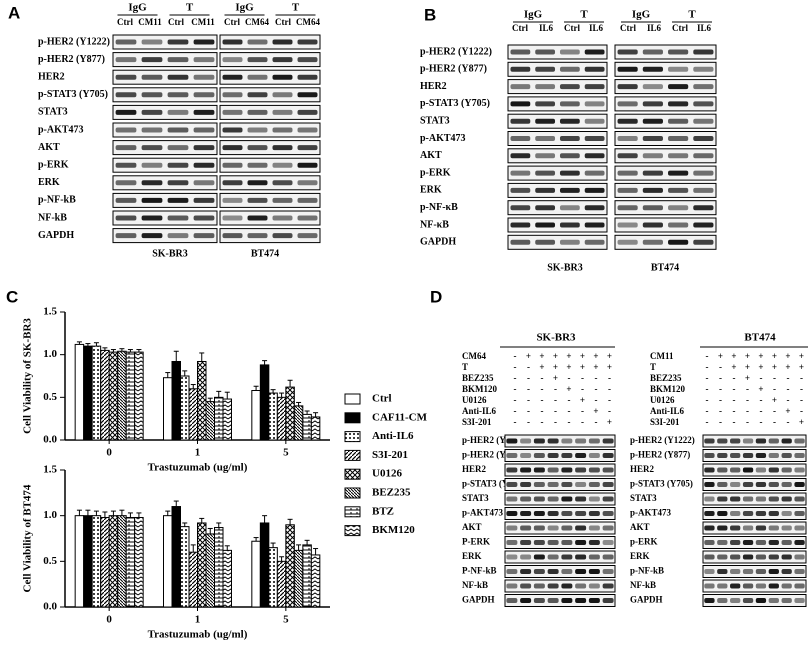 The image size is (810, 647). Describe the element at coordinates (477, 422) in the screenshot. I see `condition-label: S3I-201` at that location.